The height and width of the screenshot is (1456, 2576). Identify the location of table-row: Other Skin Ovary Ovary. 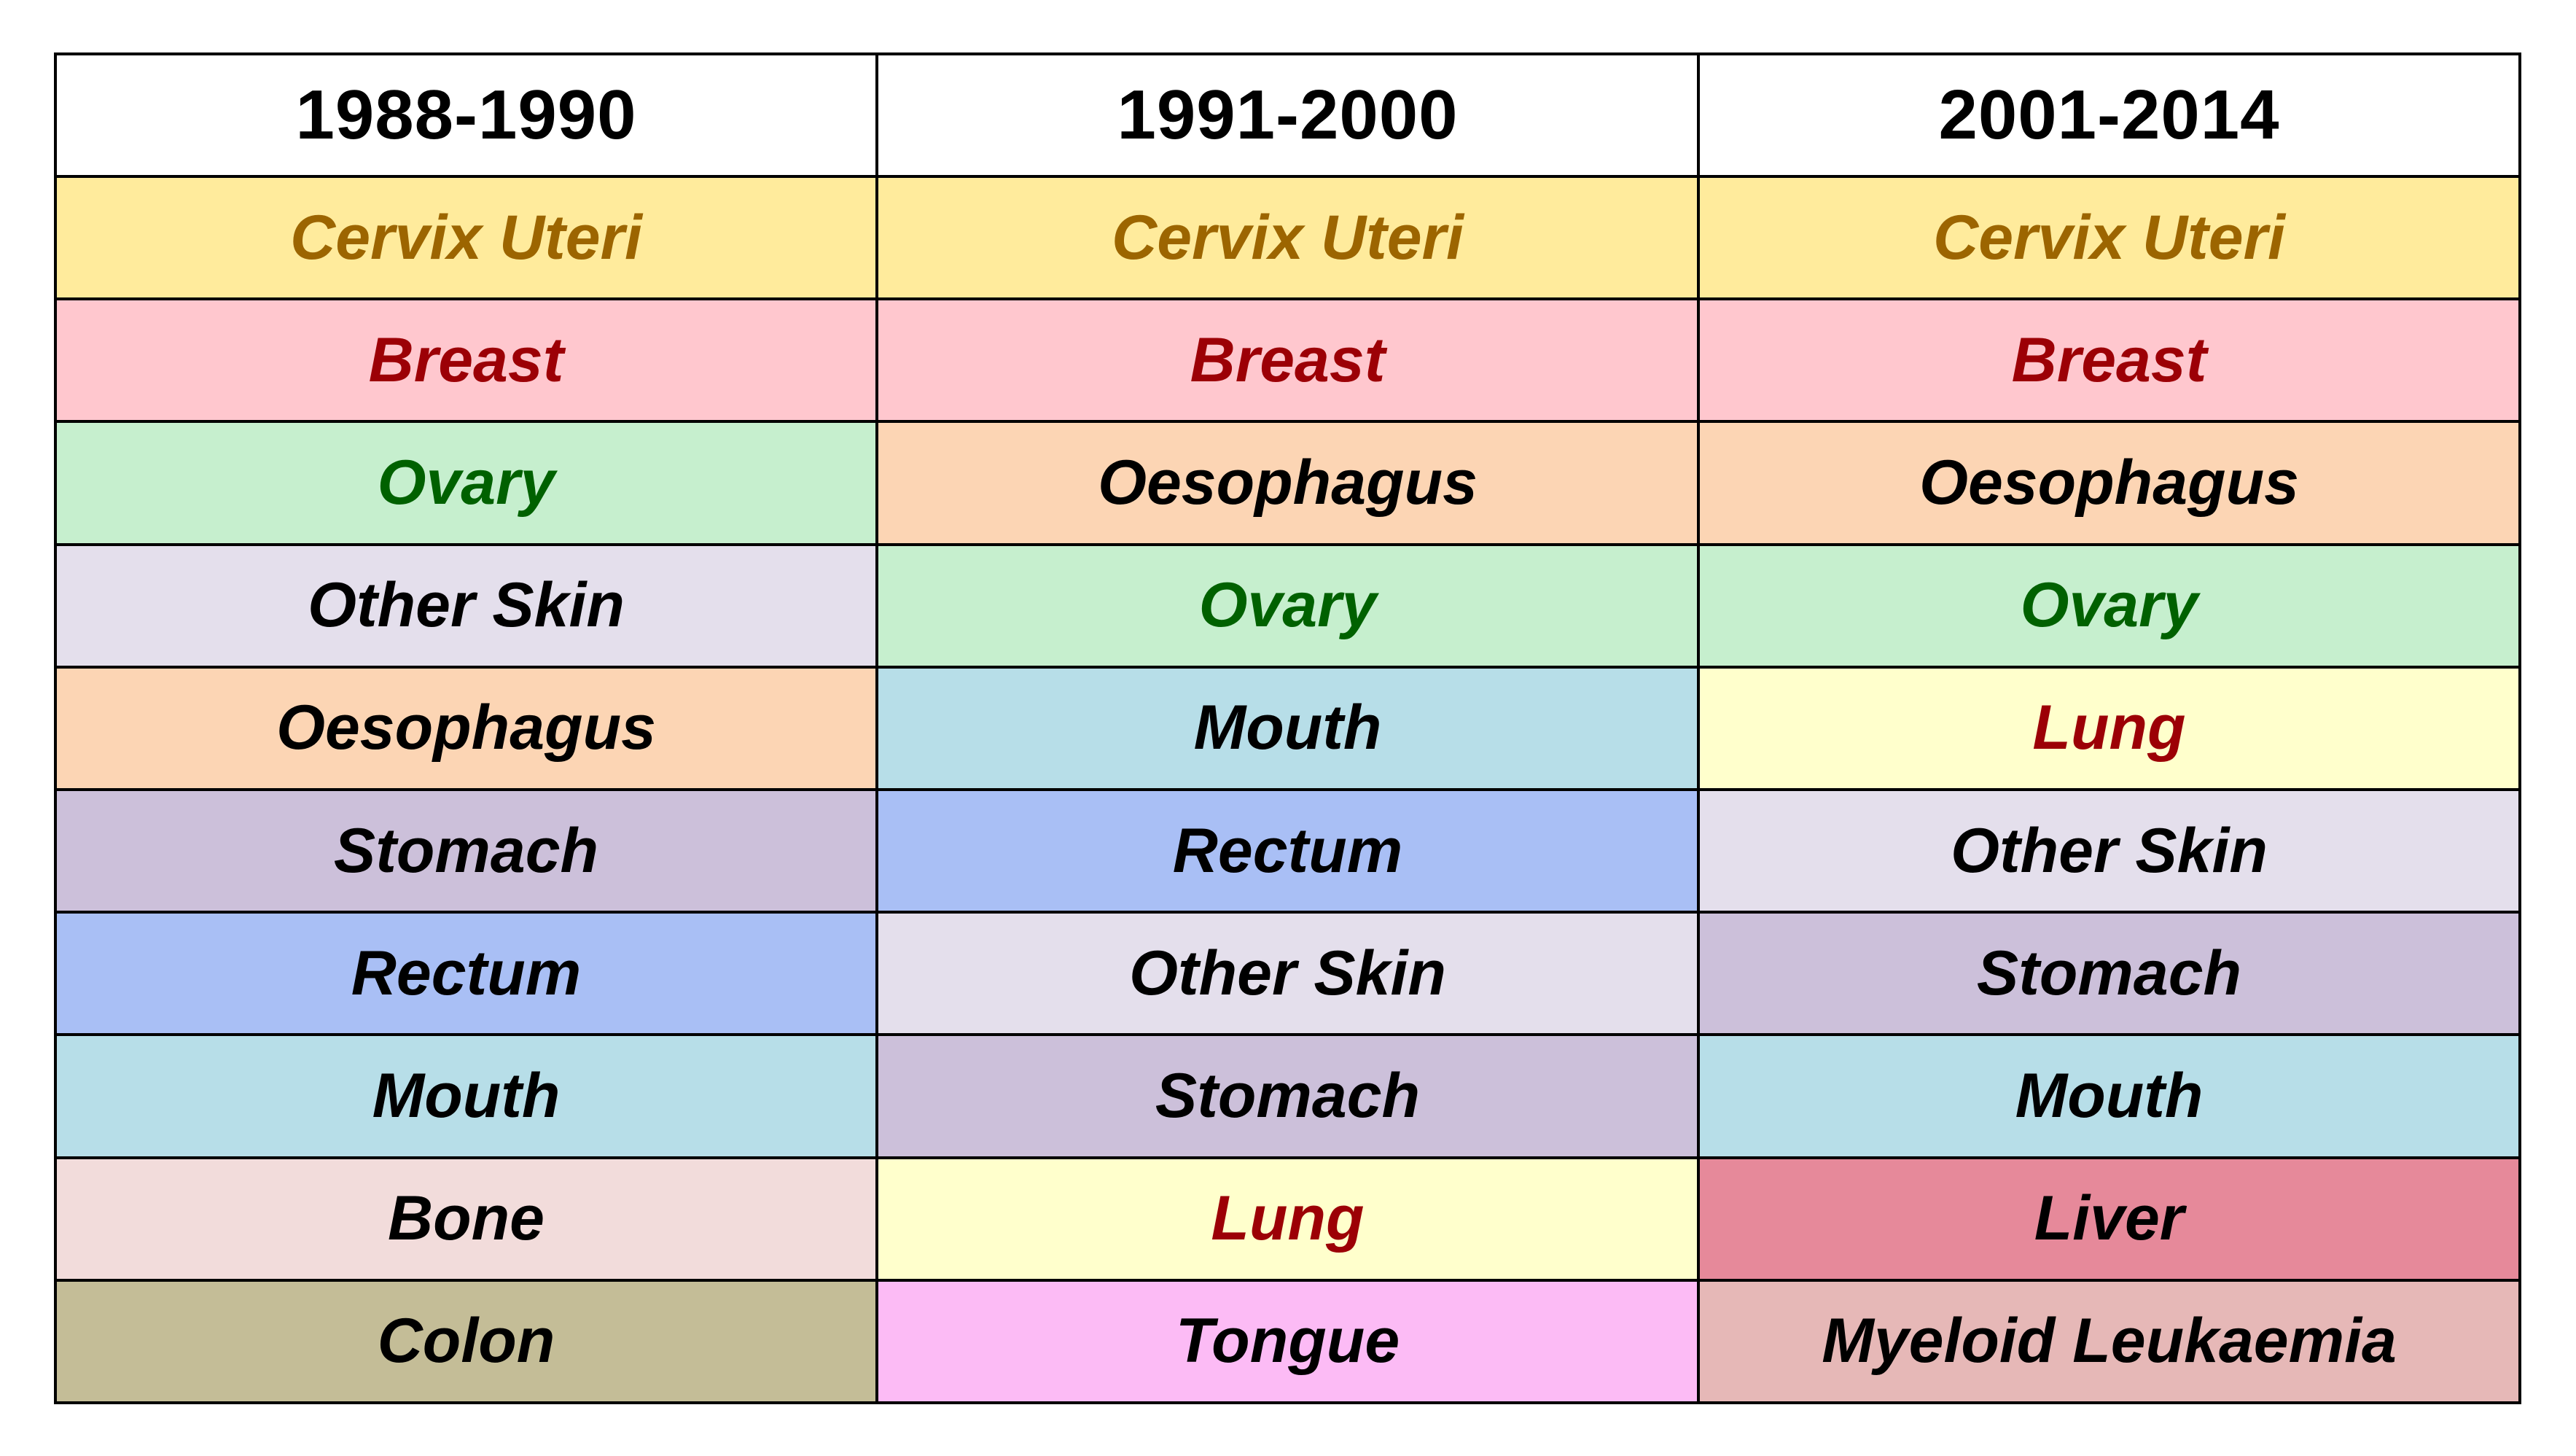
(1287, 605).